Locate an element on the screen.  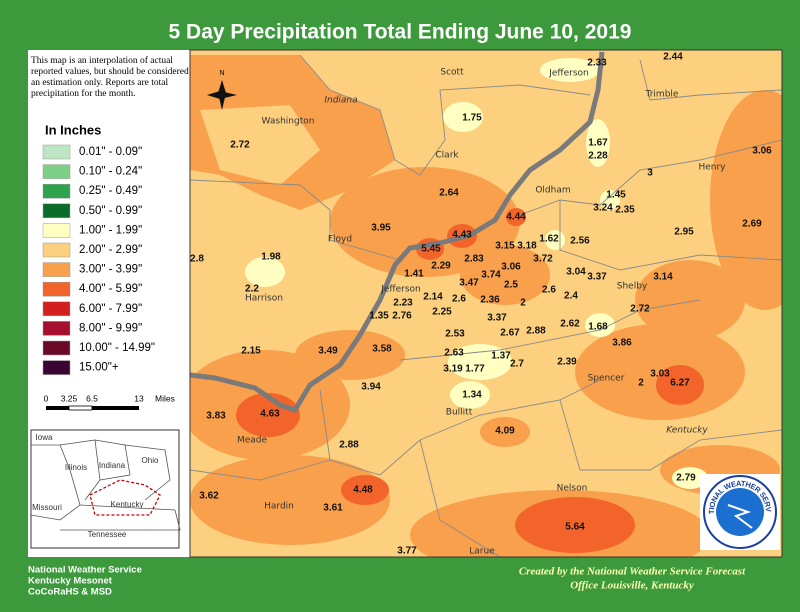
north-label: N is located at coordinates (221, 73).